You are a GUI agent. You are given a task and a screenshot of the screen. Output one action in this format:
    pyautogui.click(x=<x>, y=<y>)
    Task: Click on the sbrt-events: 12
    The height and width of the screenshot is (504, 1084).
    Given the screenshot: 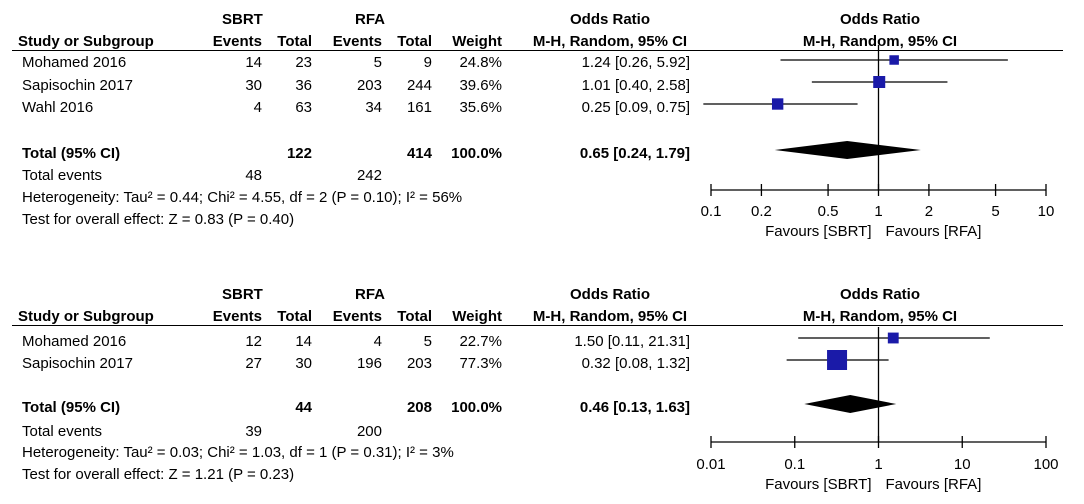 What is the action you would take?
    pyautogui.click(x=253, y=341)
    